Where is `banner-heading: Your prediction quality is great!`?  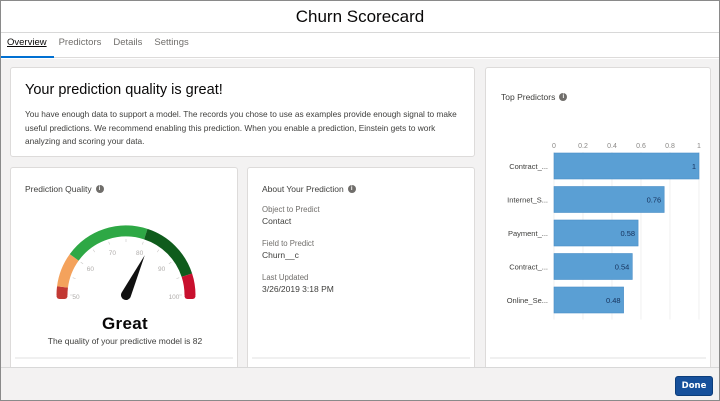 banner-heading: Your prediction quality is great! is located at coordinates (124, 90).